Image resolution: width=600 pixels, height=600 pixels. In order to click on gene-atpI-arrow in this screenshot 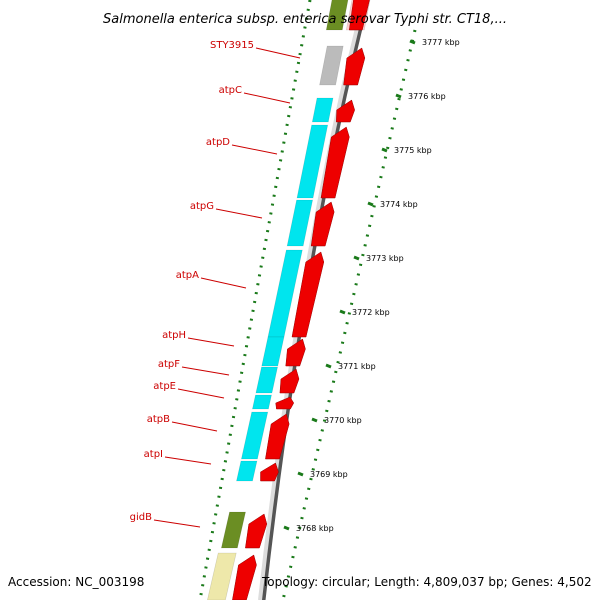, I will do `click(269, 472)`.